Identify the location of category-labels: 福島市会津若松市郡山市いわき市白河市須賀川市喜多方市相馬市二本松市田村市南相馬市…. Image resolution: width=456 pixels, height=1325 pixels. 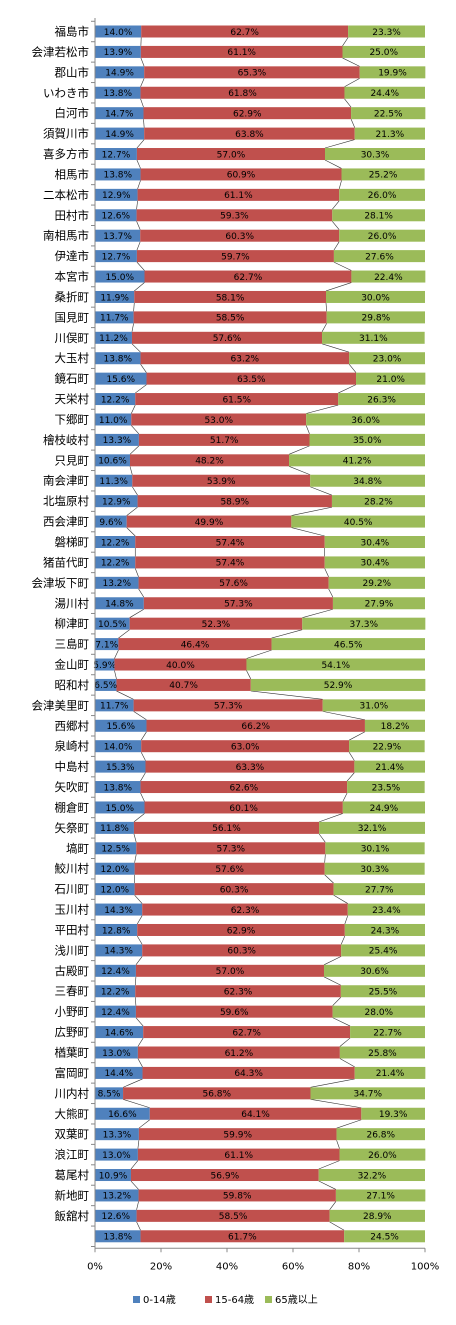
(61, 624).